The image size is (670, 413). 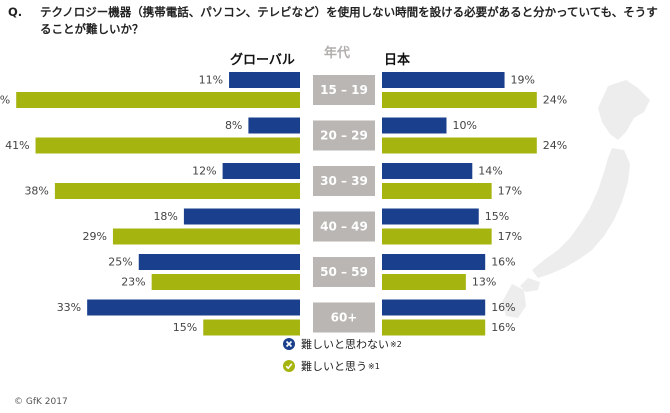 I want to click on global-value-difficult: 15%, so click(x=185, y=327).